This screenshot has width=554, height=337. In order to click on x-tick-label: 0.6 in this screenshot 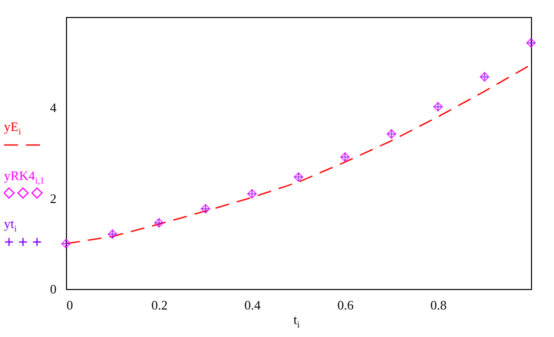, I will do `click(345, 305)`.